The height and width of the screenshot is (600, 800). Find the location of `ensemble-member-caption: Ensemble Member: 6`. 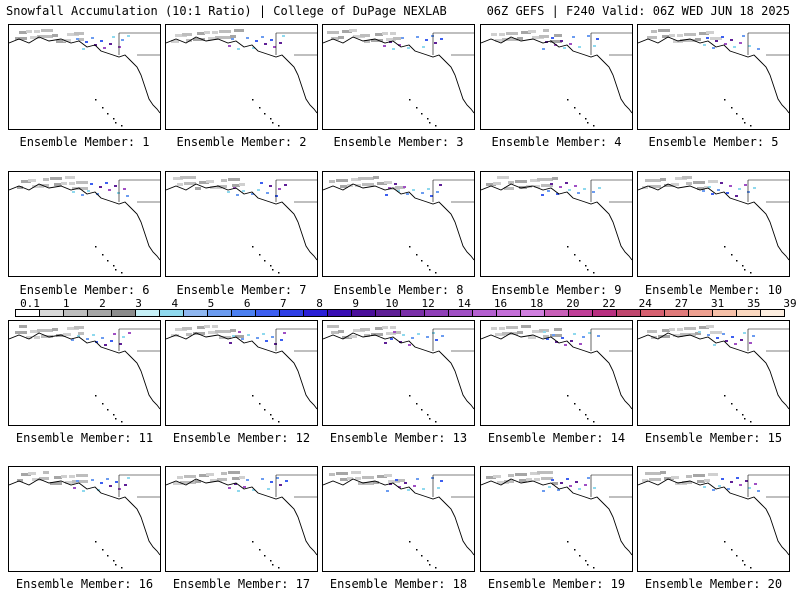

ensemble-member-caption: Ensemble Member: 6 is located at coordinates (84, 290).